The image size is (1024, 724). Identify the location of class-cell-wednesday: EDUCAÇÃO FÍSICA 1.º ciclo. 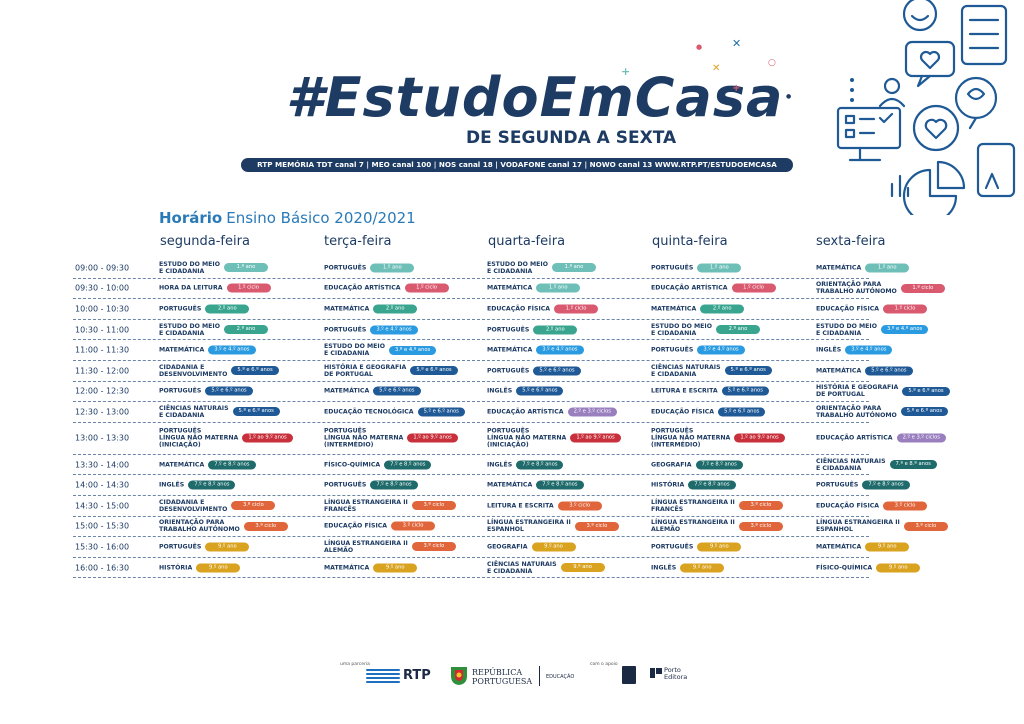
(543, 309).